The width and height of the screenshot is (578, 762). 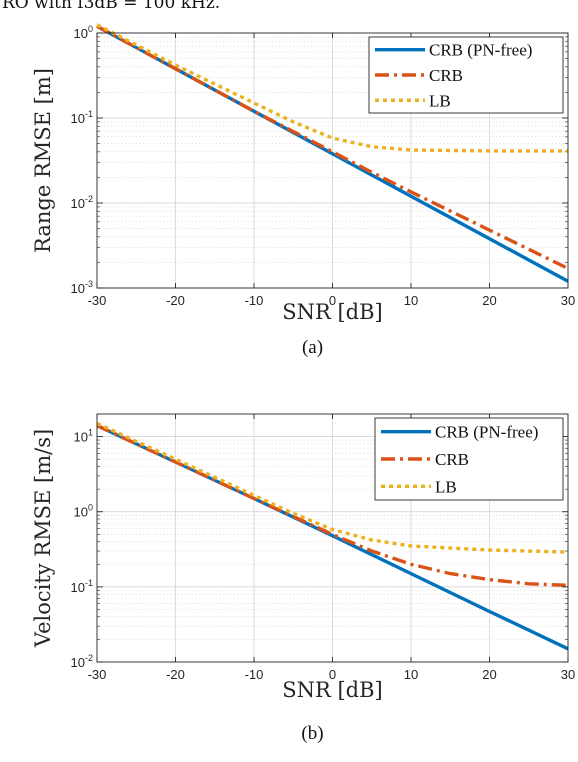 I want to click on y-tick-label: 10¹, so click(x=83, y=436).